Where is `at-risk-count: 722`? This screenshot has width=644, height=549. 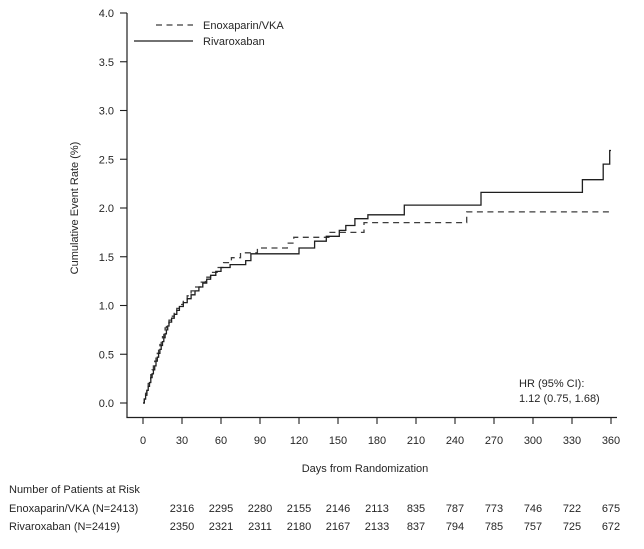
at-risk-count: 722 is located at coordinates (572, 509).